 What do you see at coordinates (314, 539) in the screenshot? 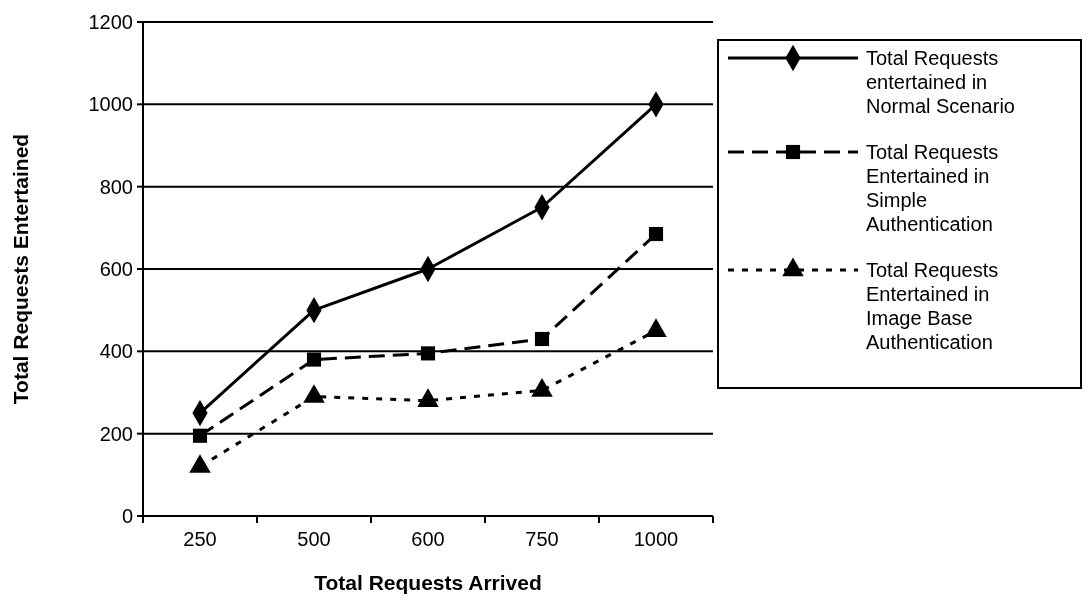
I see `x-tick-label: 500` at bounding box center [314, 539].